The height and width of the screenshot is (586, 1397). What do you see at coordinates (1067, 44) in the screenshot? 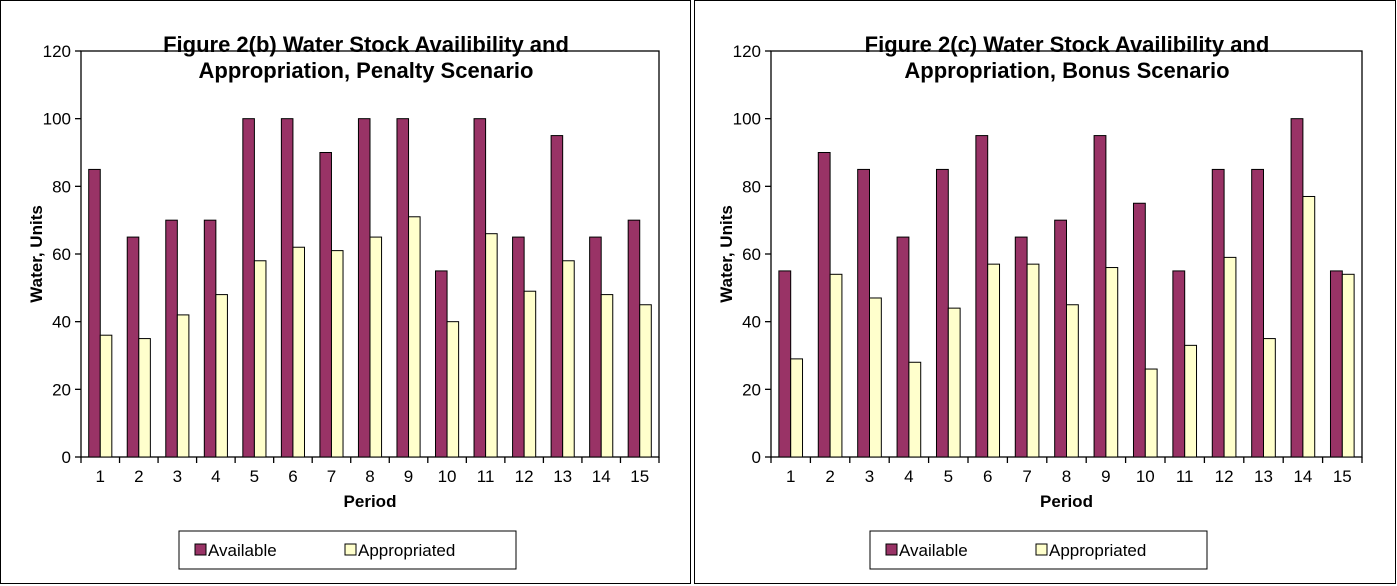
I see `chart-title-line: Figure 2(c) Water Stock Availibility and` at bounding box center [1067, 44].